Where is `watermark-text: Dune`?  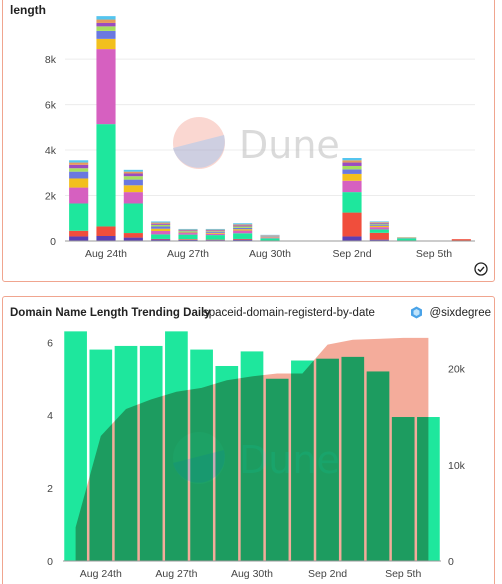 watermark-text: Dune is located at coordinates (289, 145).